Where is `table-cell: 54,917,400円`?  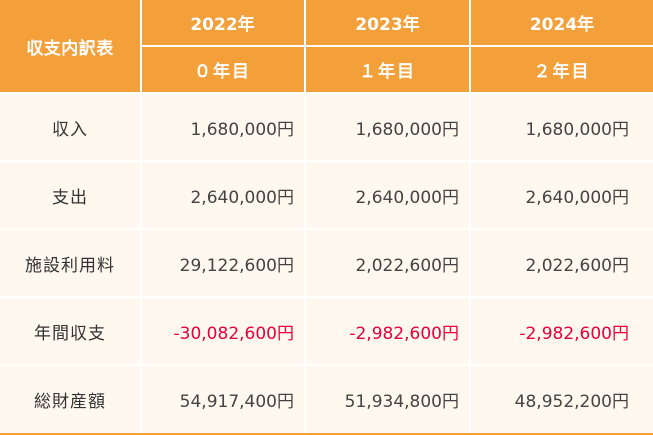
table-cell: 54,917,400円 is located at coordinates (236, 402).